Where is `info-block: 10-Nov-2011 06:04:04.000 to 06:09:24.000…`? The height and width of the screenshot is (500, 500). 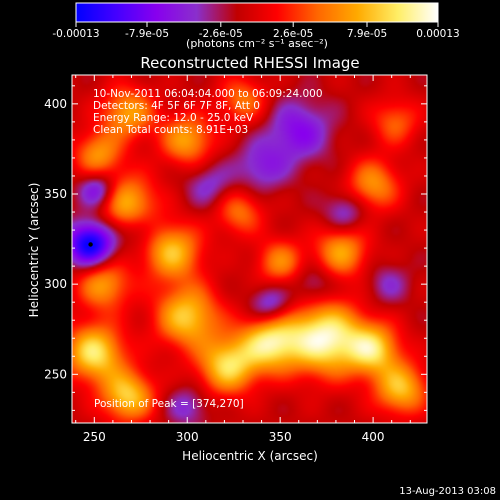 info-block: 10-Nov-2011 06:04:04.000 to 06:09:24.000… is located at coordinates (208, 112).